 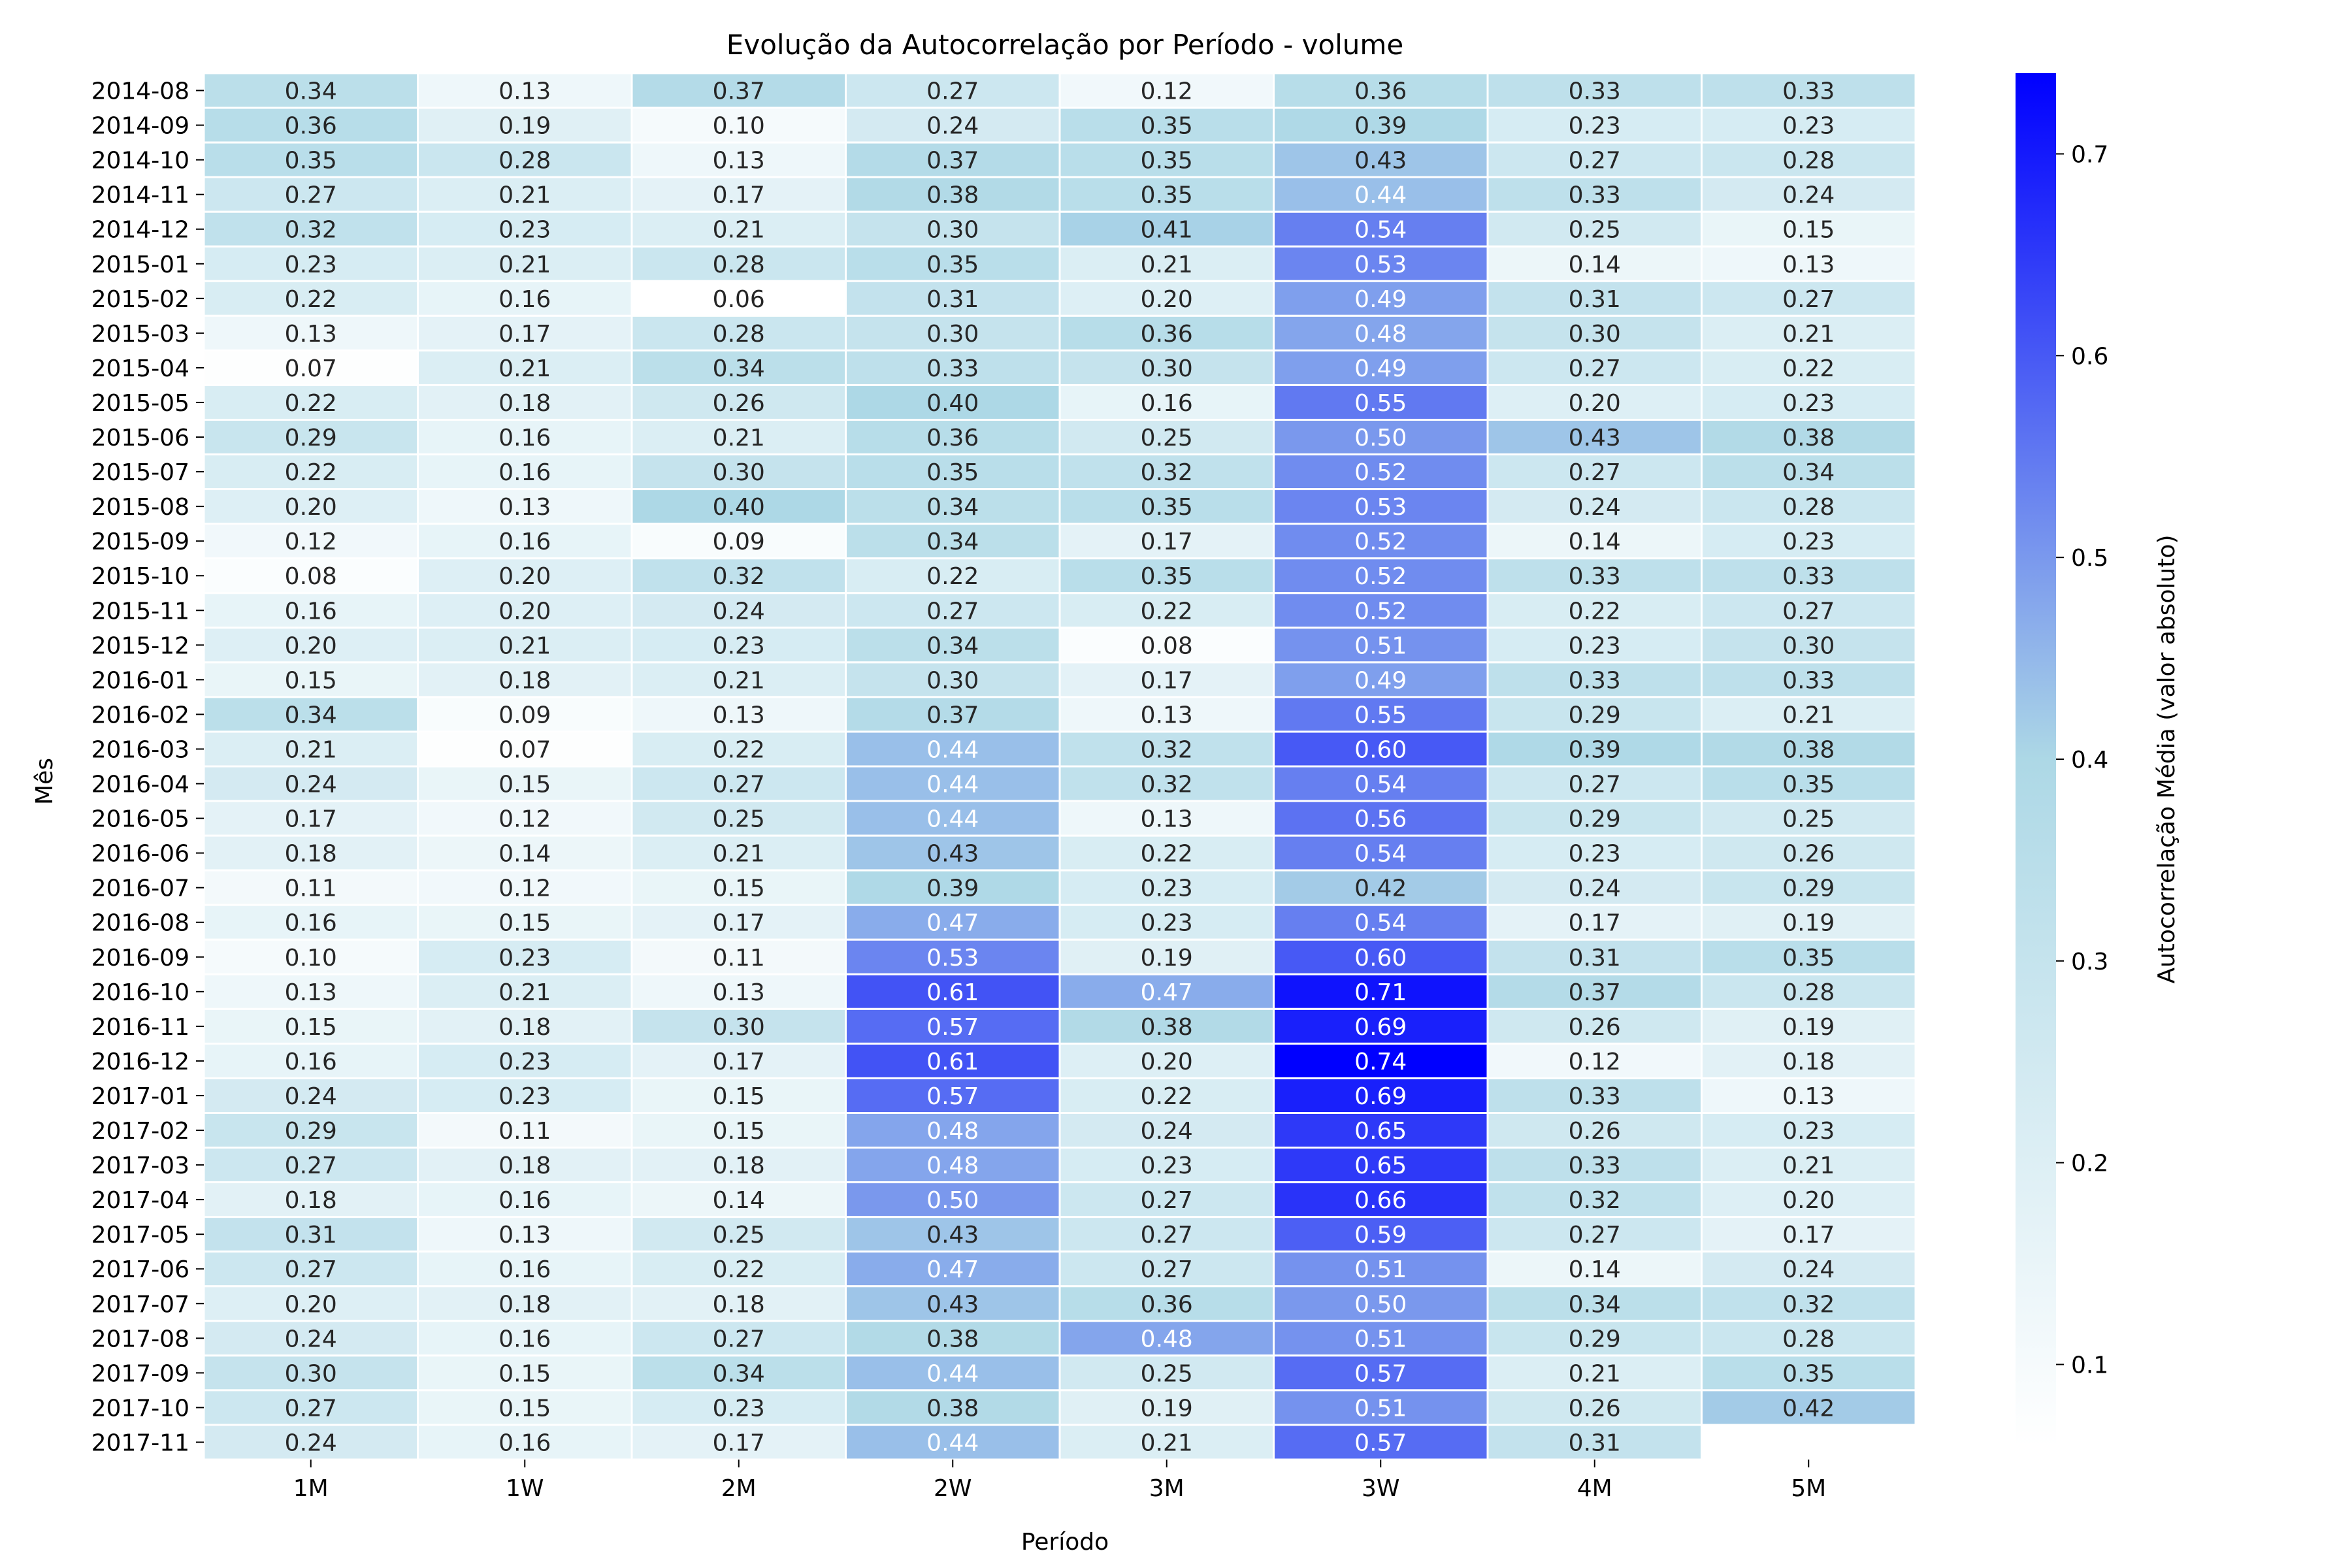 What do you see at coordinates (140, 403) in the screenshot?
I see `row-tick-label: 2015-05` at bounding box center [140, 403].